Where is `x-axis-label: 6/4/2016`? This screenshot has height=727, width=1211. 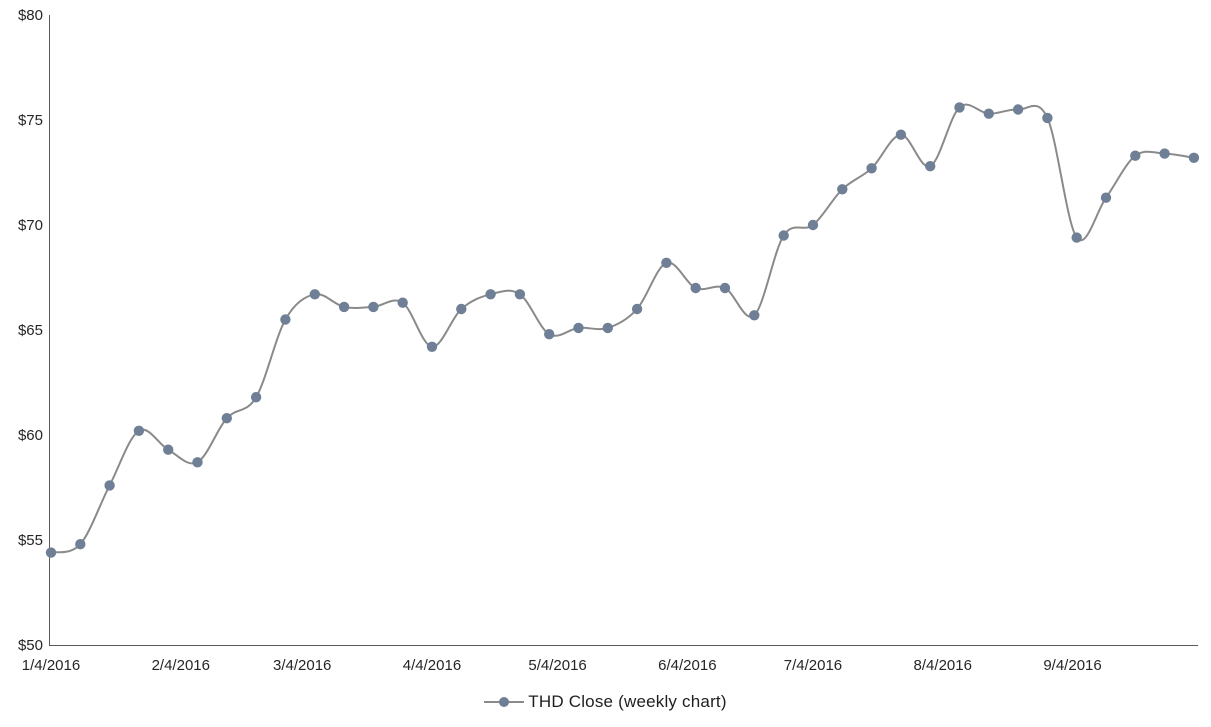 x-axis-label: 6/4/2016 is located at coordinates (687, 665).